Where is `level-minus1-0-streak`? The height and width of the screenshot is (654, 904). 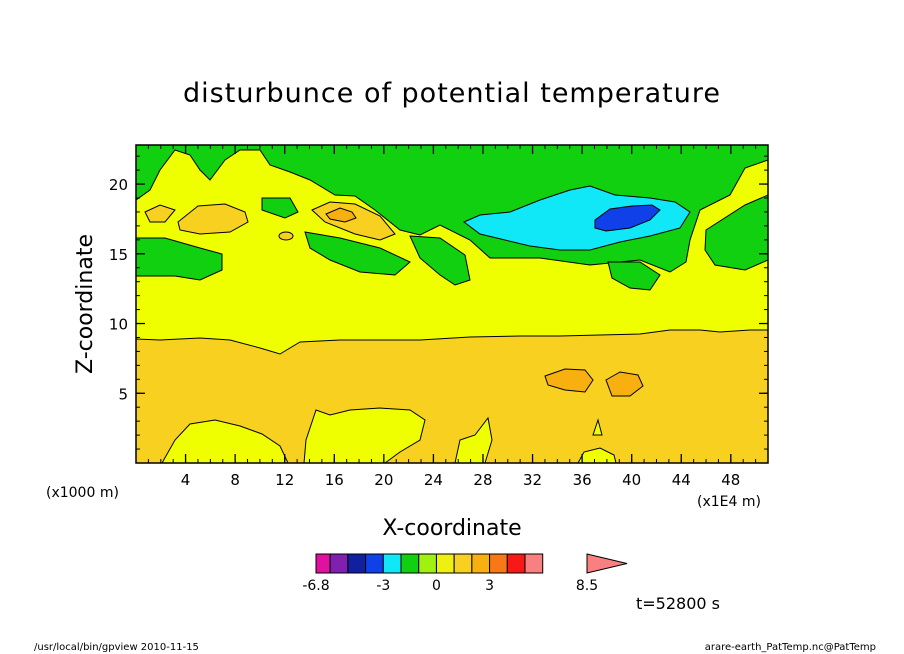 level-minus1-0-streak is located at coordinates (736, 232).